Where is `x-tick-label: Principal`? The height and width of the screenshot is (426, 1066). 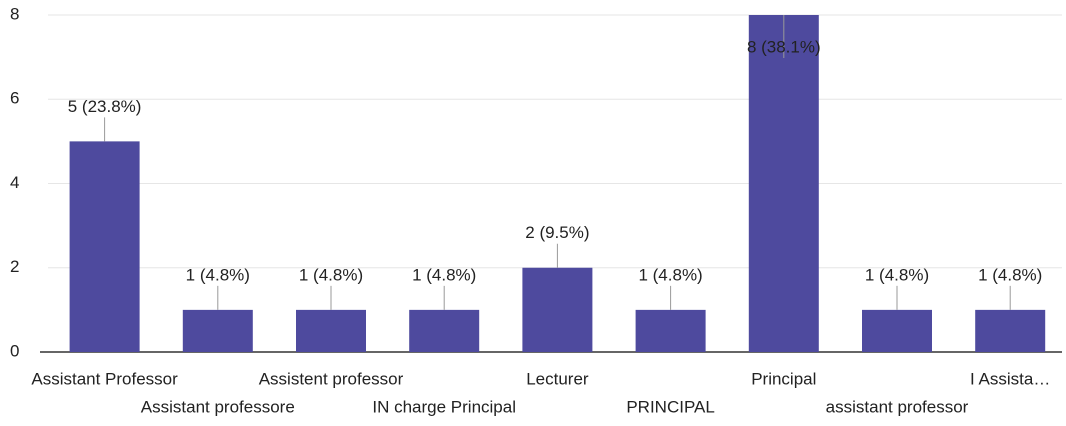
x-tick-label: Principal is located at coordinates (783, 378).